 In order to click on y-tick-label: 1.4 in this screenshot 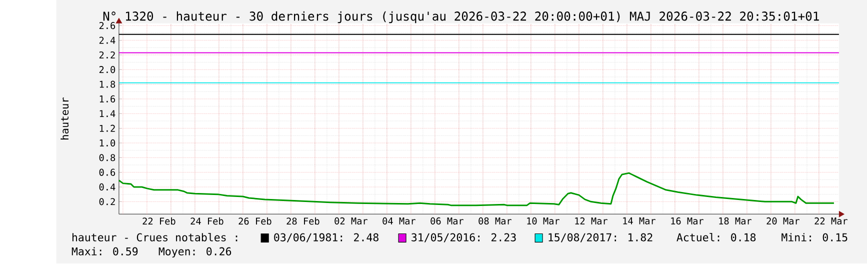, I will do `click(108, 114)`.